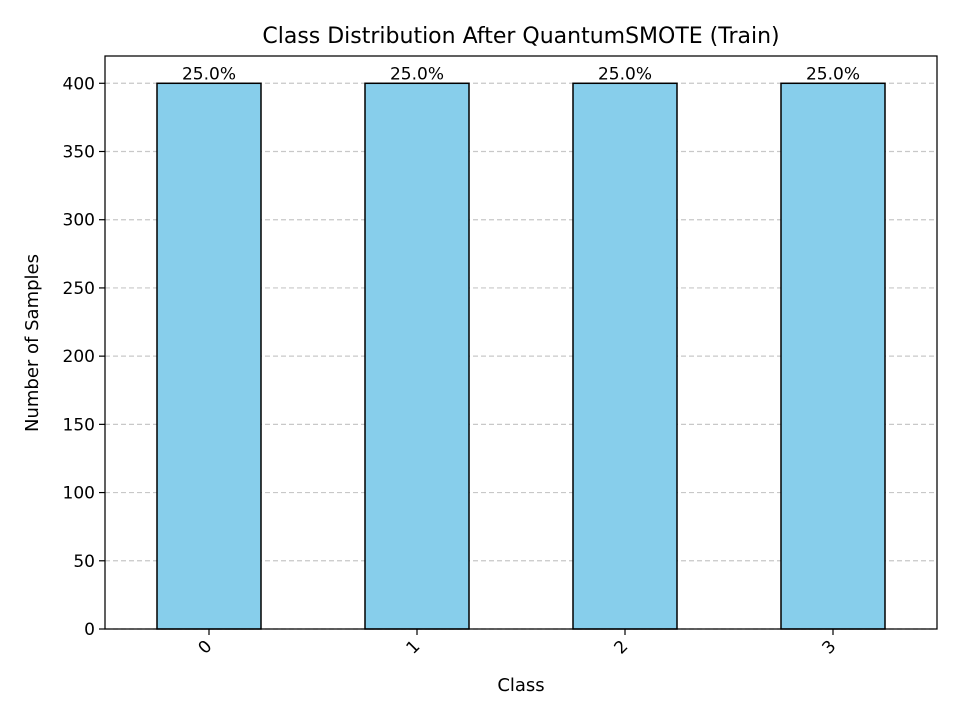 The image size is (960, 724). Describe the element at coordinates (79, 289) in the screenshot. I see `y-tick-label: 250` at that location.